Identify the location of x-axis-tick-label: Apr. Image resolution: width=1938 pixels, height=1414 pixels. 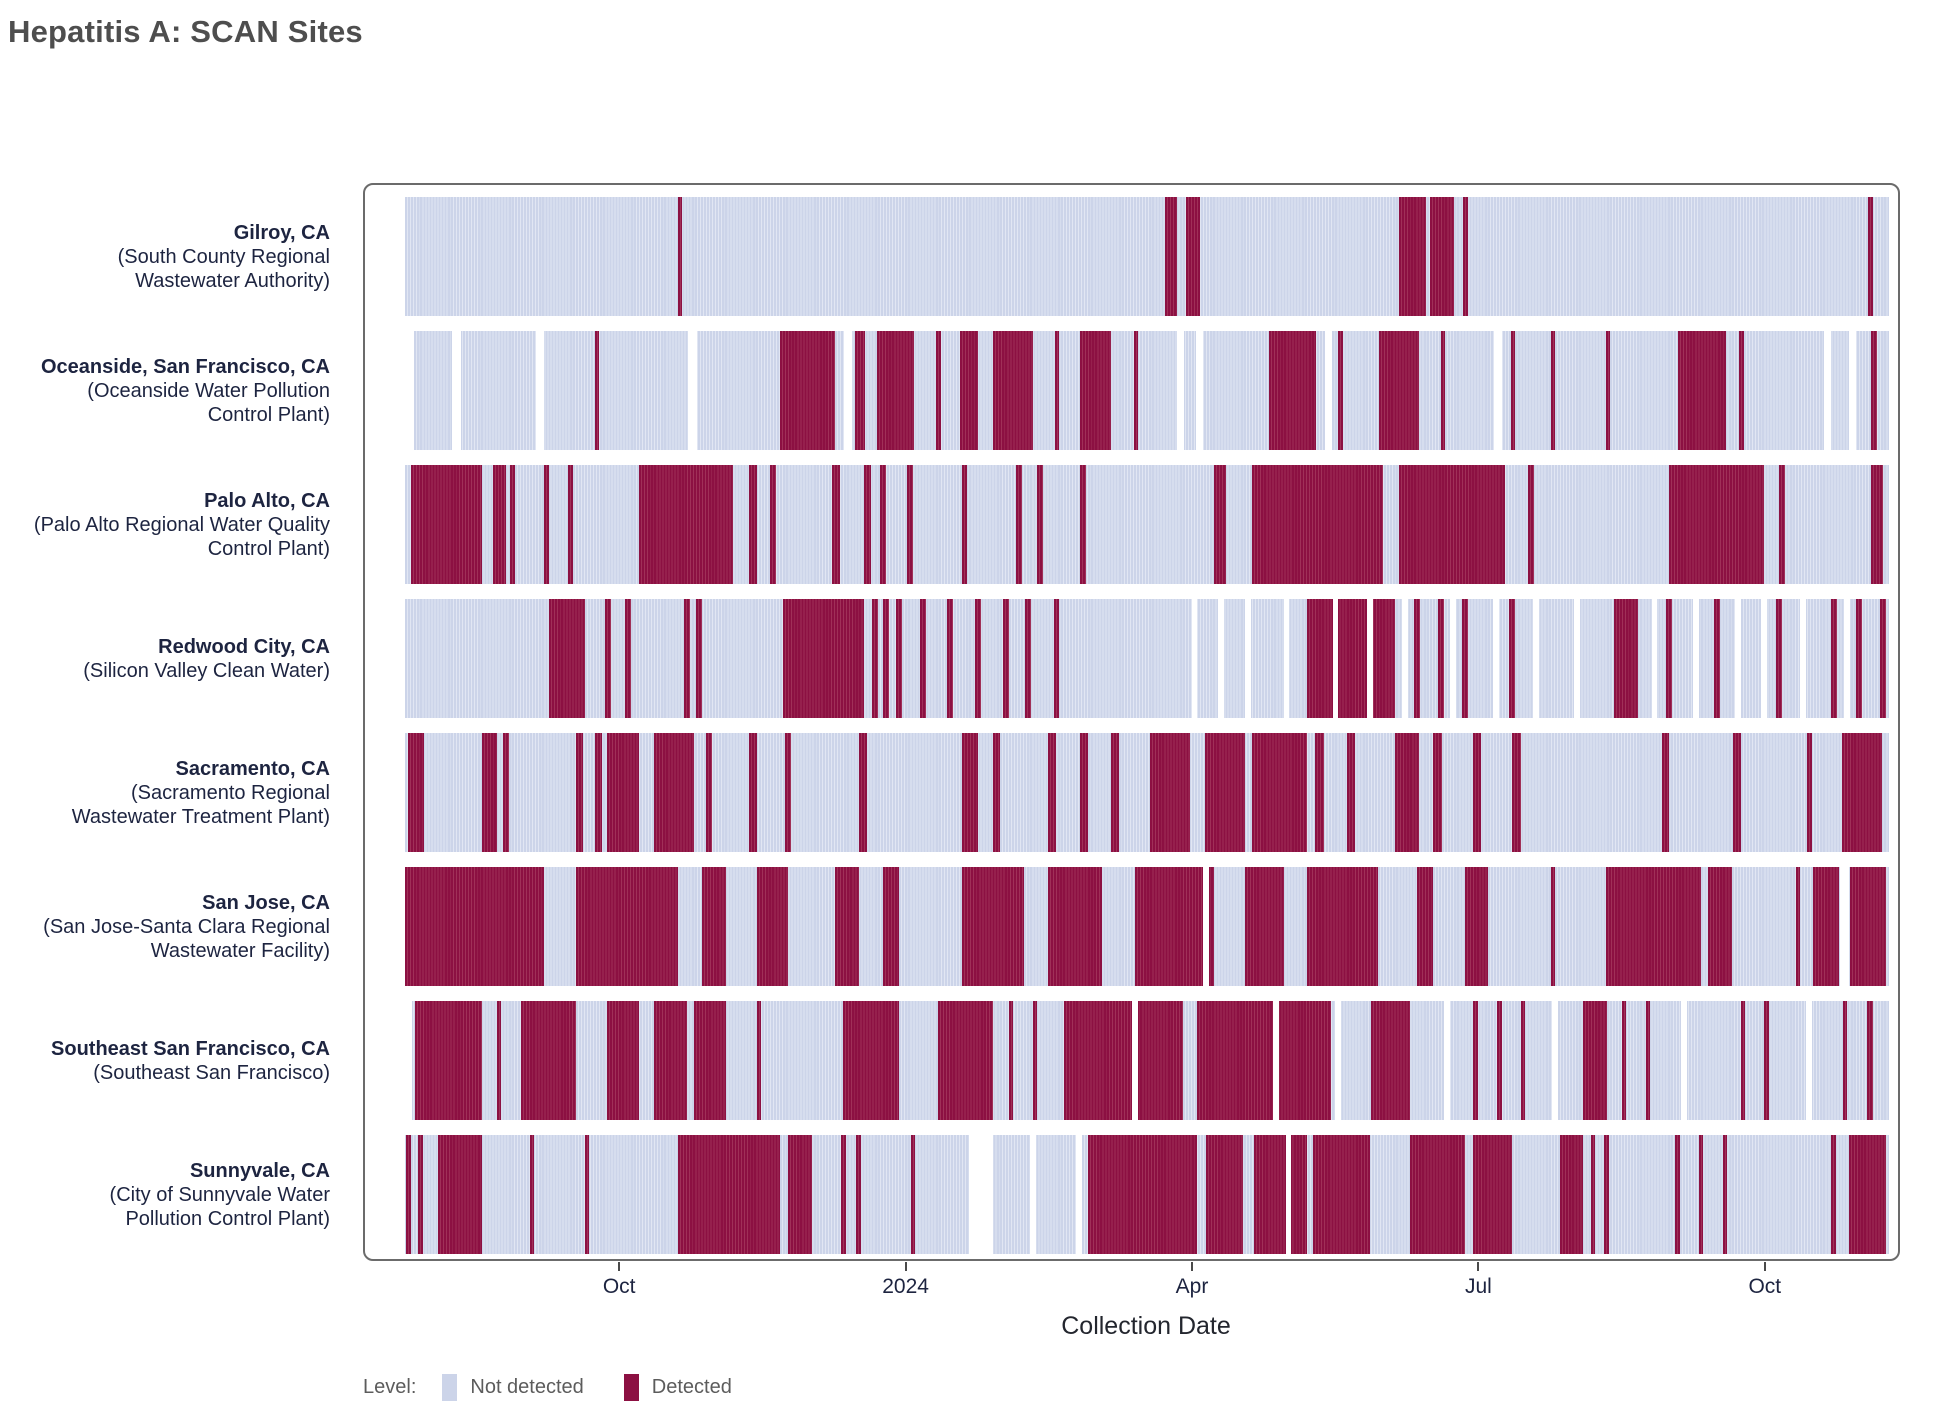
(1192, 1286).